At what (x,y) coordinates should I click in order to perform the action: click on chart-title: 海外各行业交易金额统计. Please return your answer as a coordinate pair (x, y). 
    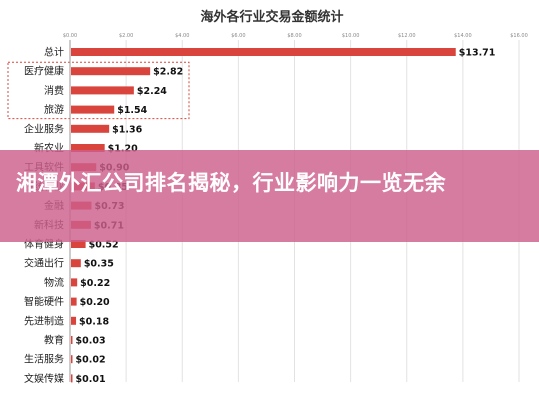
    Looking at the image, I should click on (271, 17).